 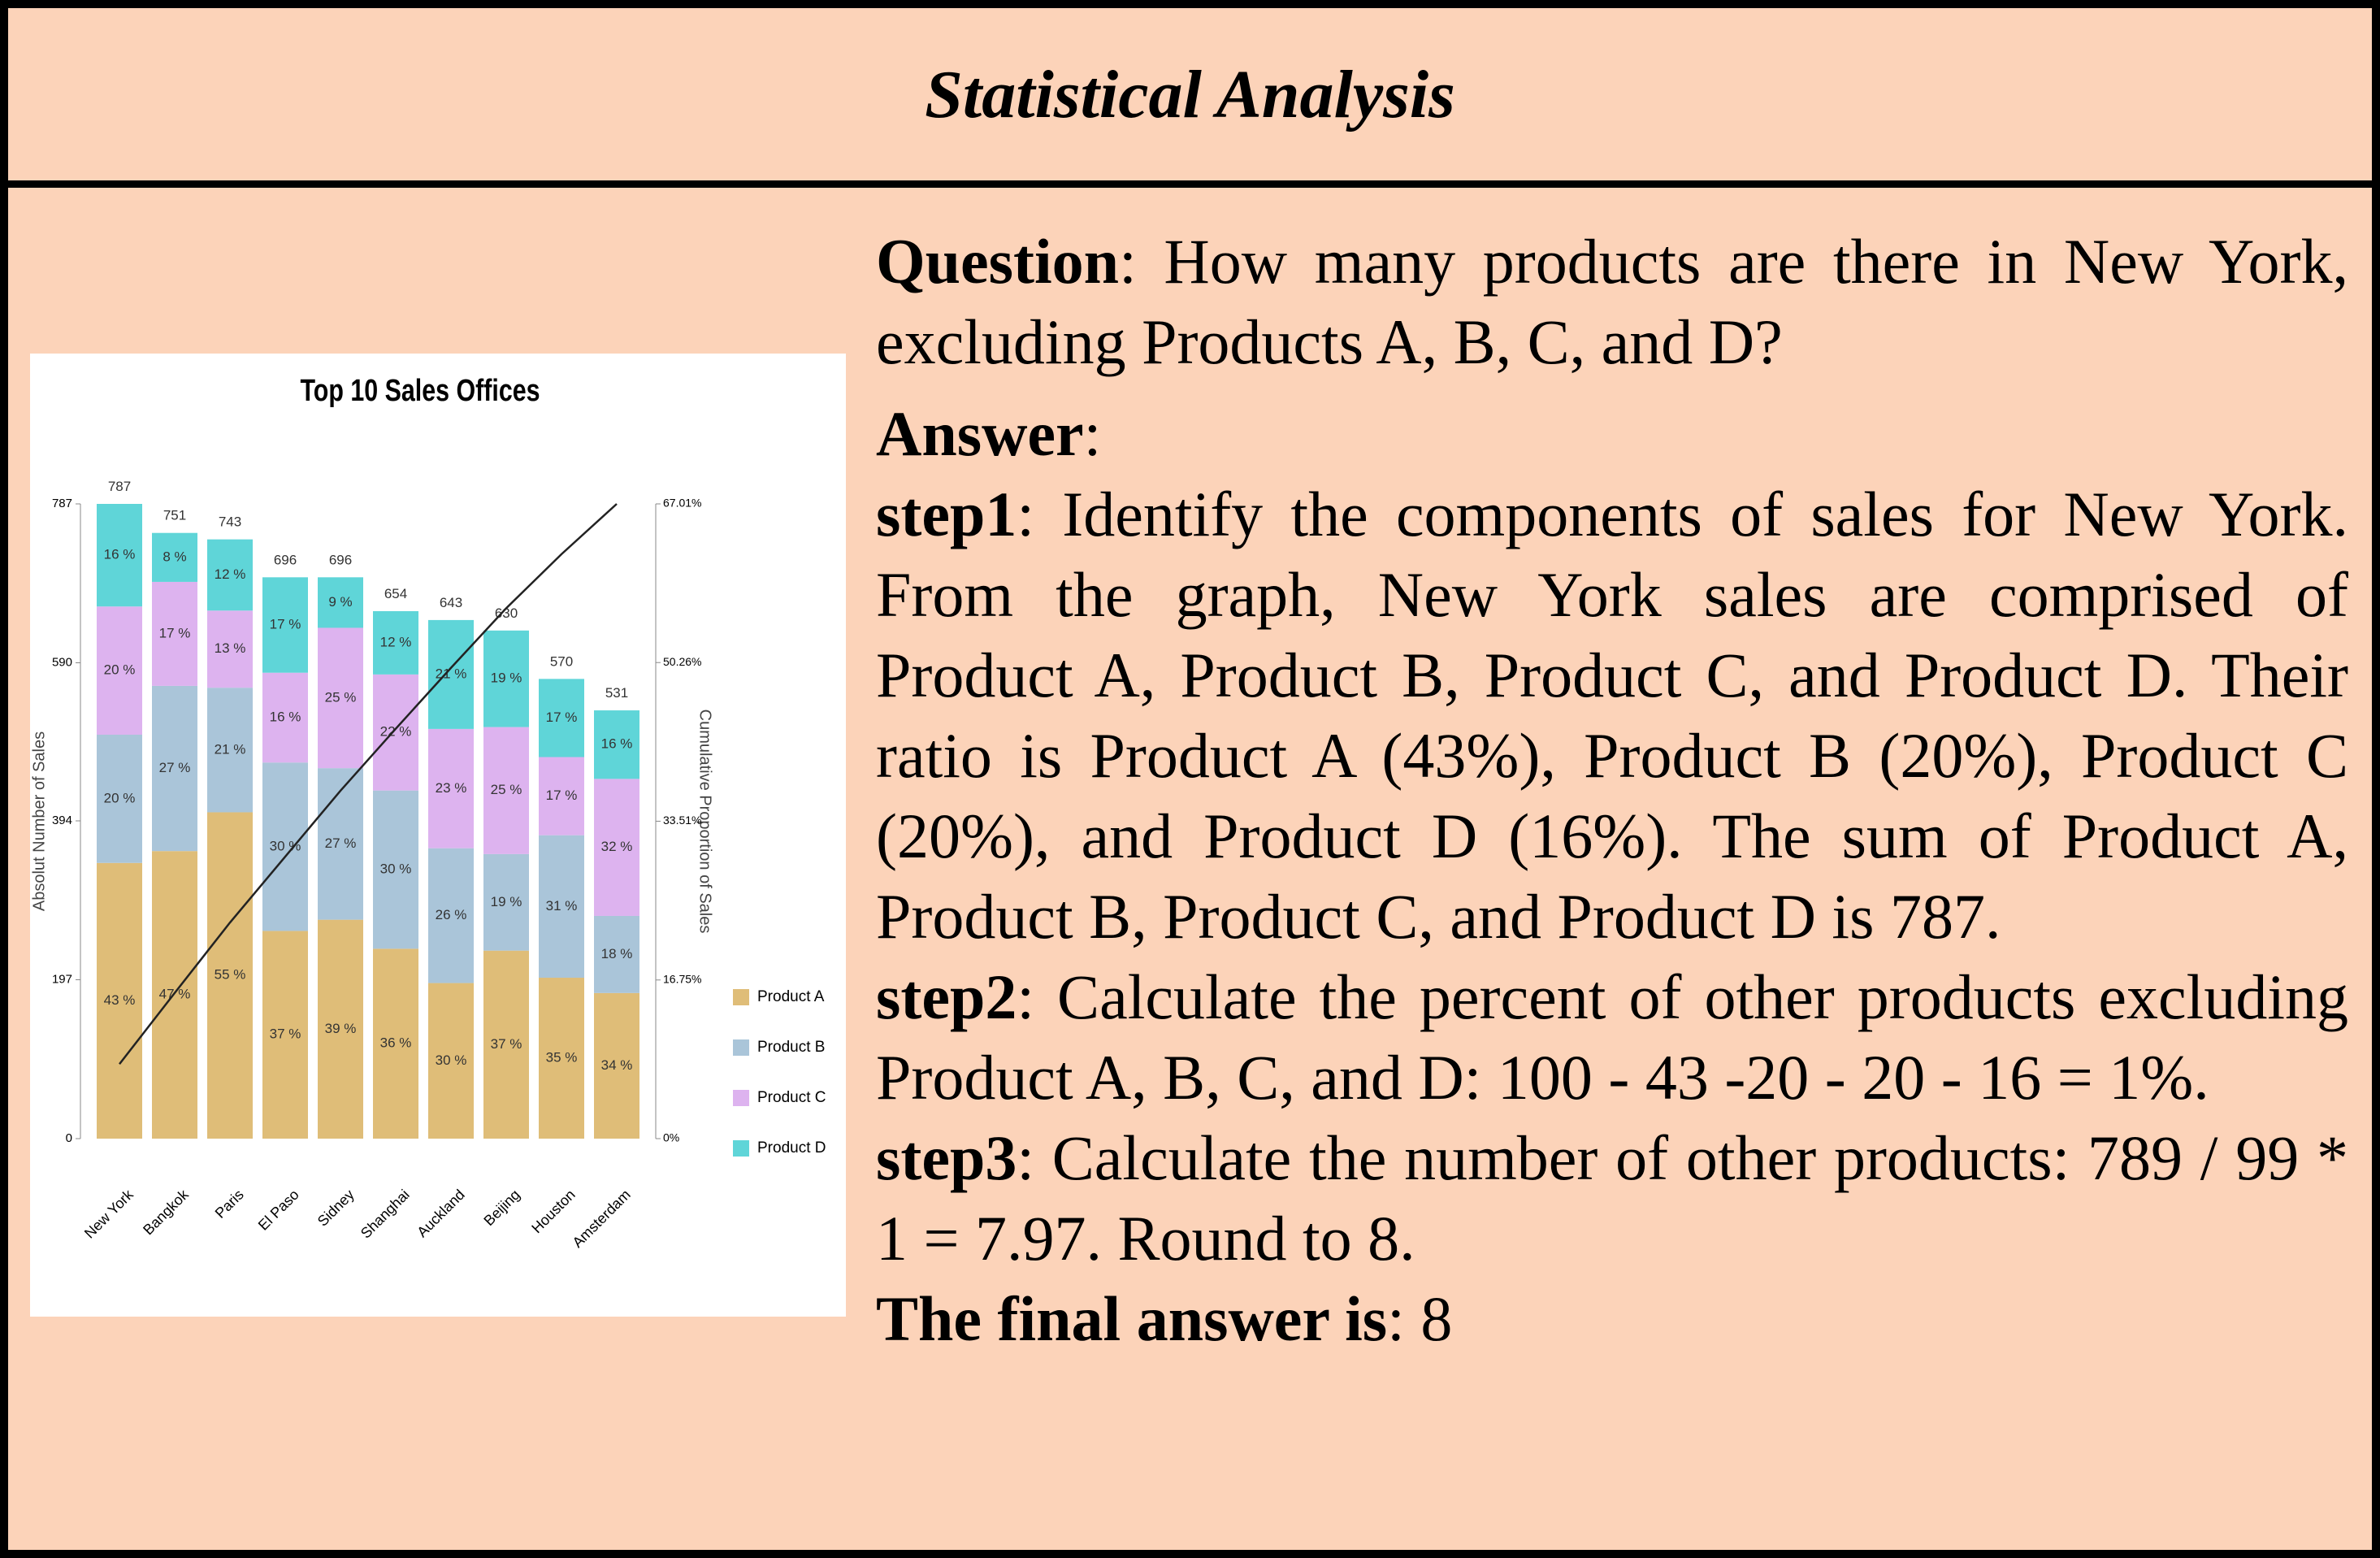 What do you see at coordinates (109, 1214) in the screenshot?
I see `x-tick-label: New York` at bounding box center [109, 1214].